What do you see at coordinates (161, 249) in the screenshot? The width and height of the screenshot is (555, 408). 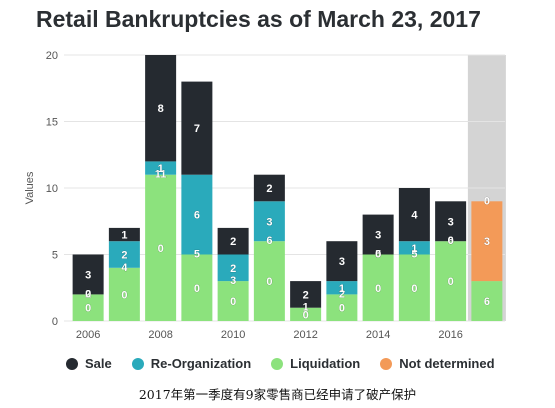 I see `data-label-liquidation-2008: 0` at bounding box center [161, 249].